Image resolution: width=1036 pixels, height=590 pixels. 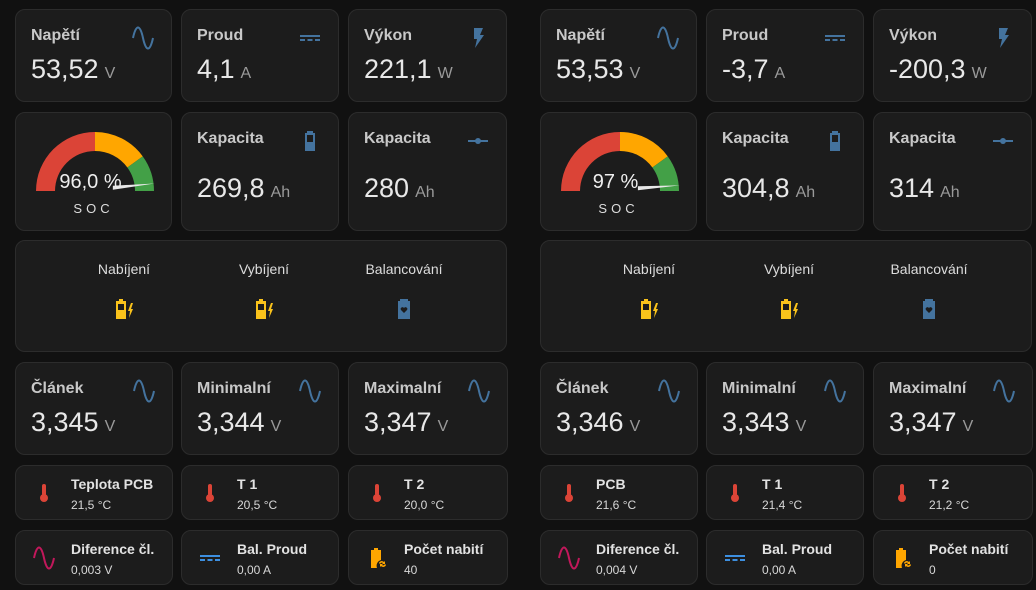 What do you see at coordinates (234, 388) in the screenshot?
I see `entity-label: Minimalní` at bounding box center [234, 388].